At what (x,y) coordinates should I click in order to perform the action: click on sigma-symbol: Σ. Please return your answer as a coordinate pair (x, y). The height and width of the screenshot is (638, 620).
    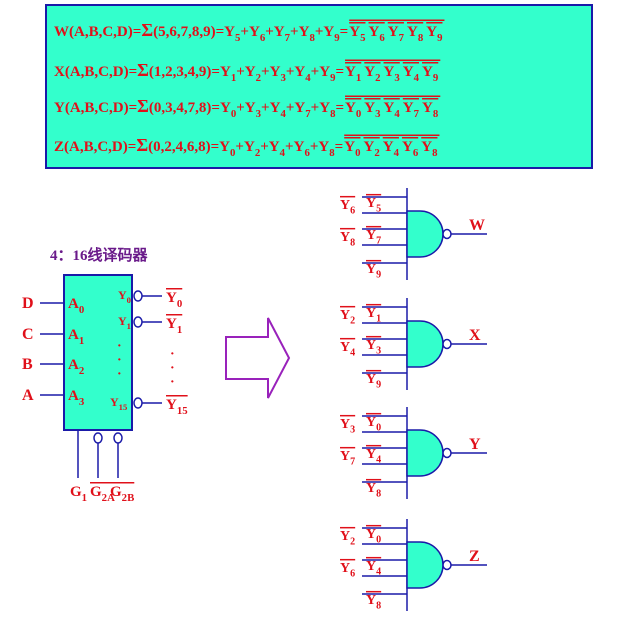
    Looking at the image, I should click on (147, 30).